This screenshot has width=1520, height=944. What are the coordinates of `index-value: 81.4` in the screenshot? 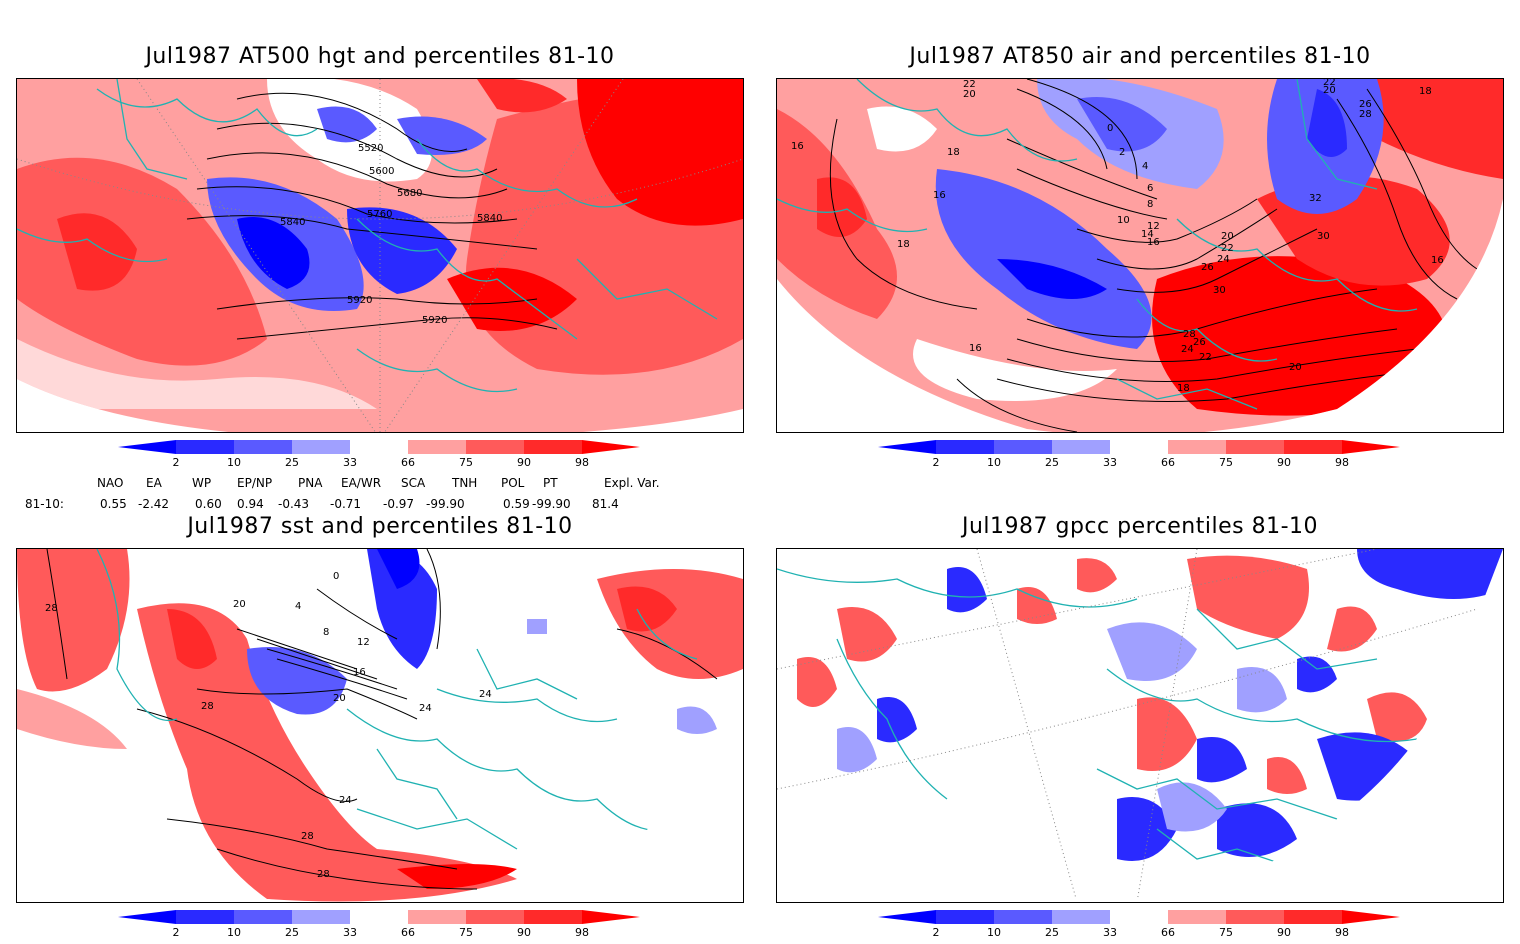 It's located at (605, 504).